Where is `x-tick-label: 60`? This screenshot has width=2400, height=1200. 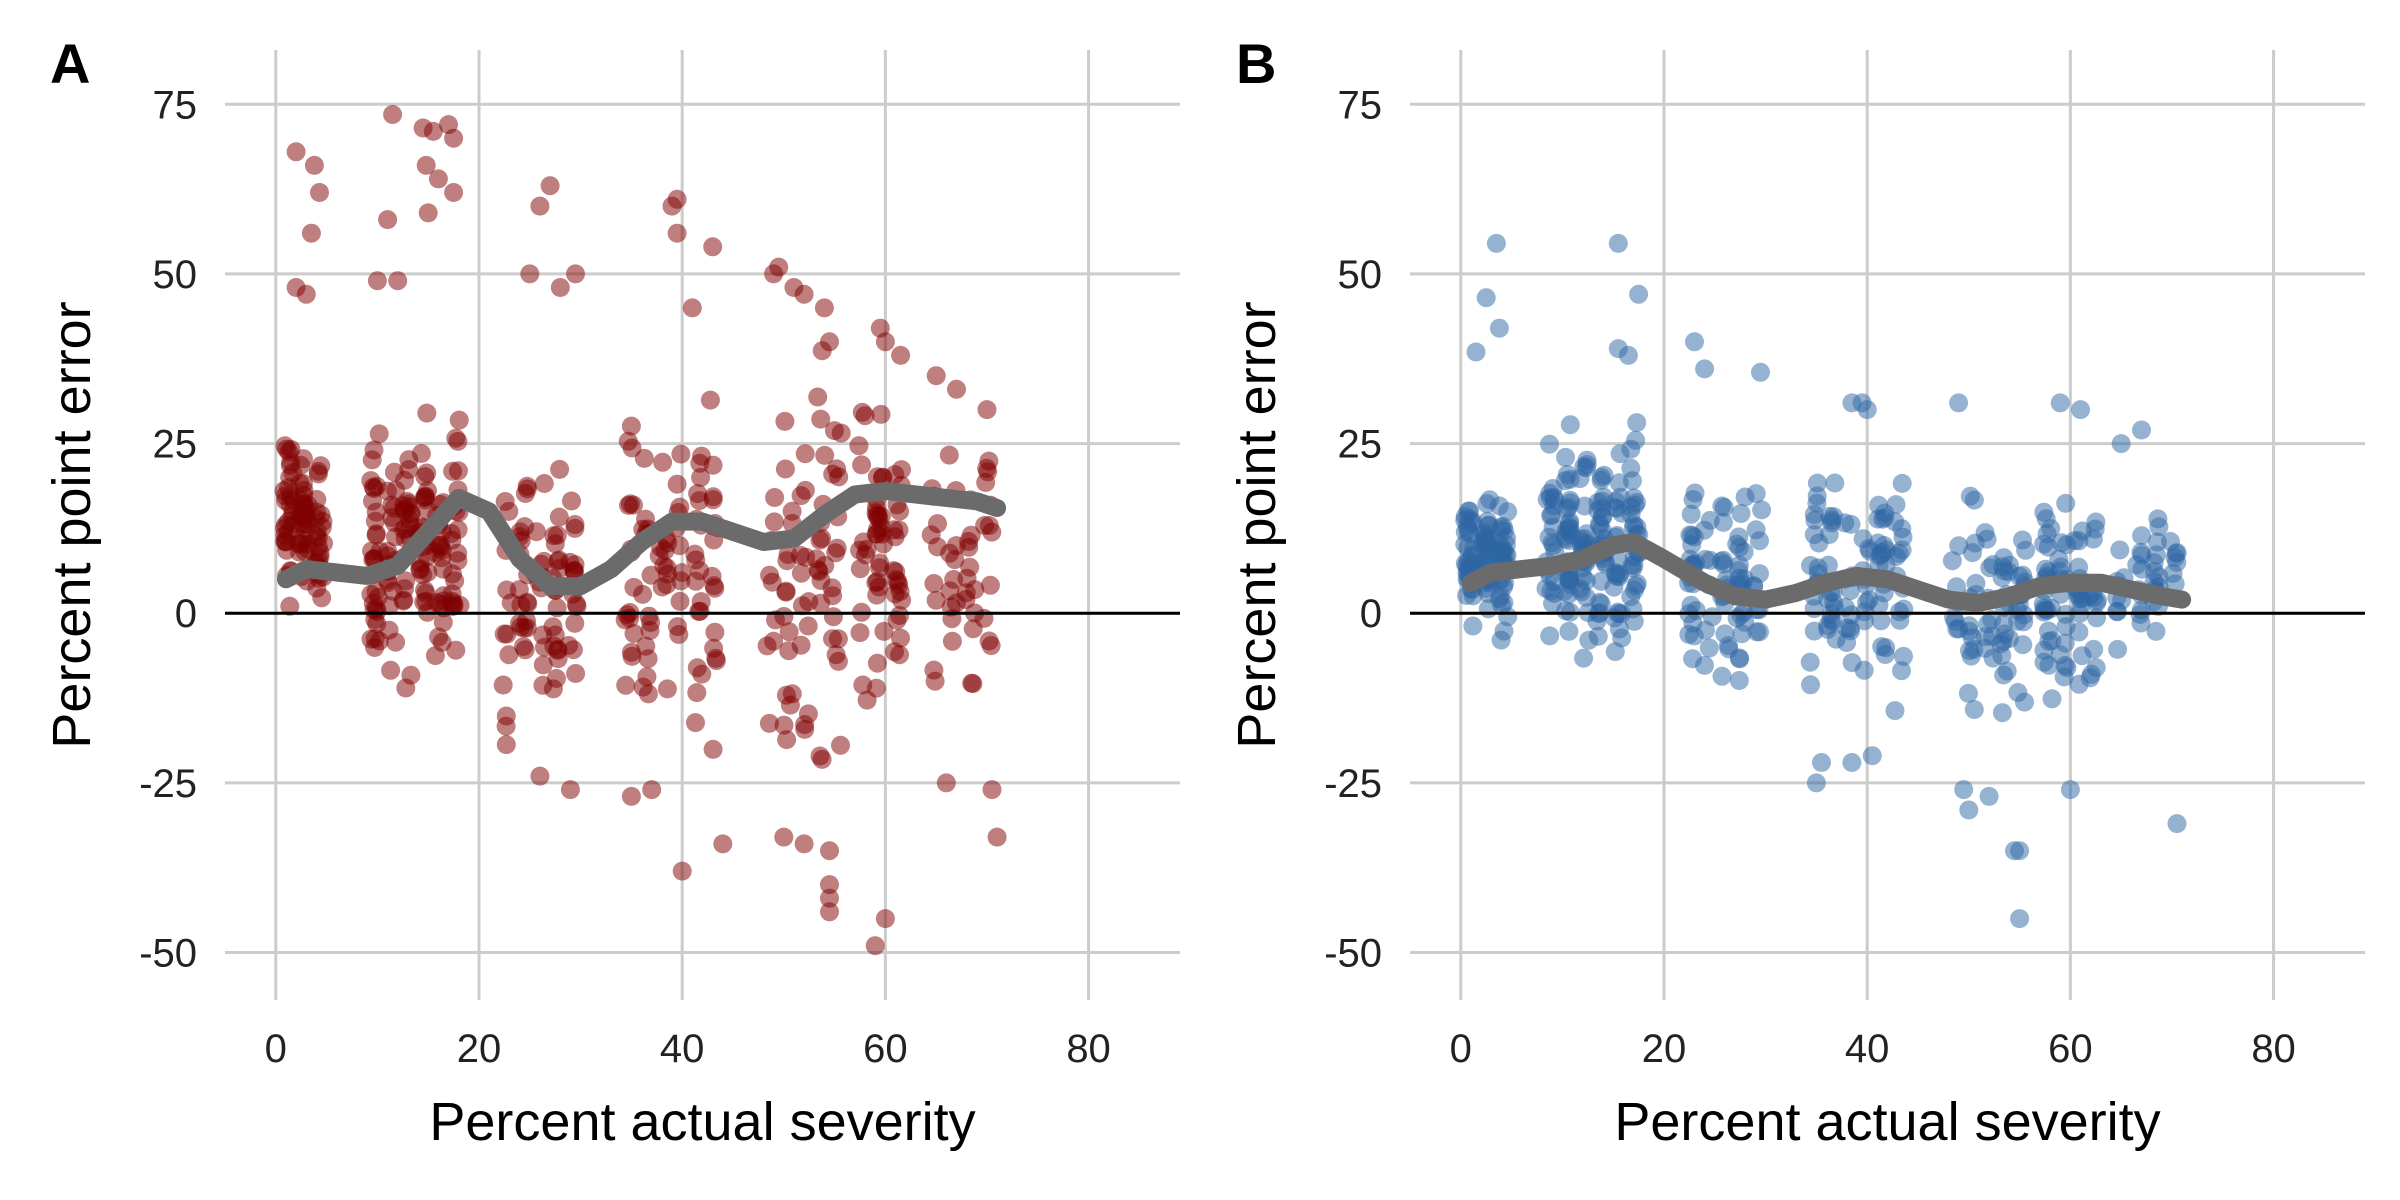 x-tick-label: 60 is located at coordinates (2070, 1049).